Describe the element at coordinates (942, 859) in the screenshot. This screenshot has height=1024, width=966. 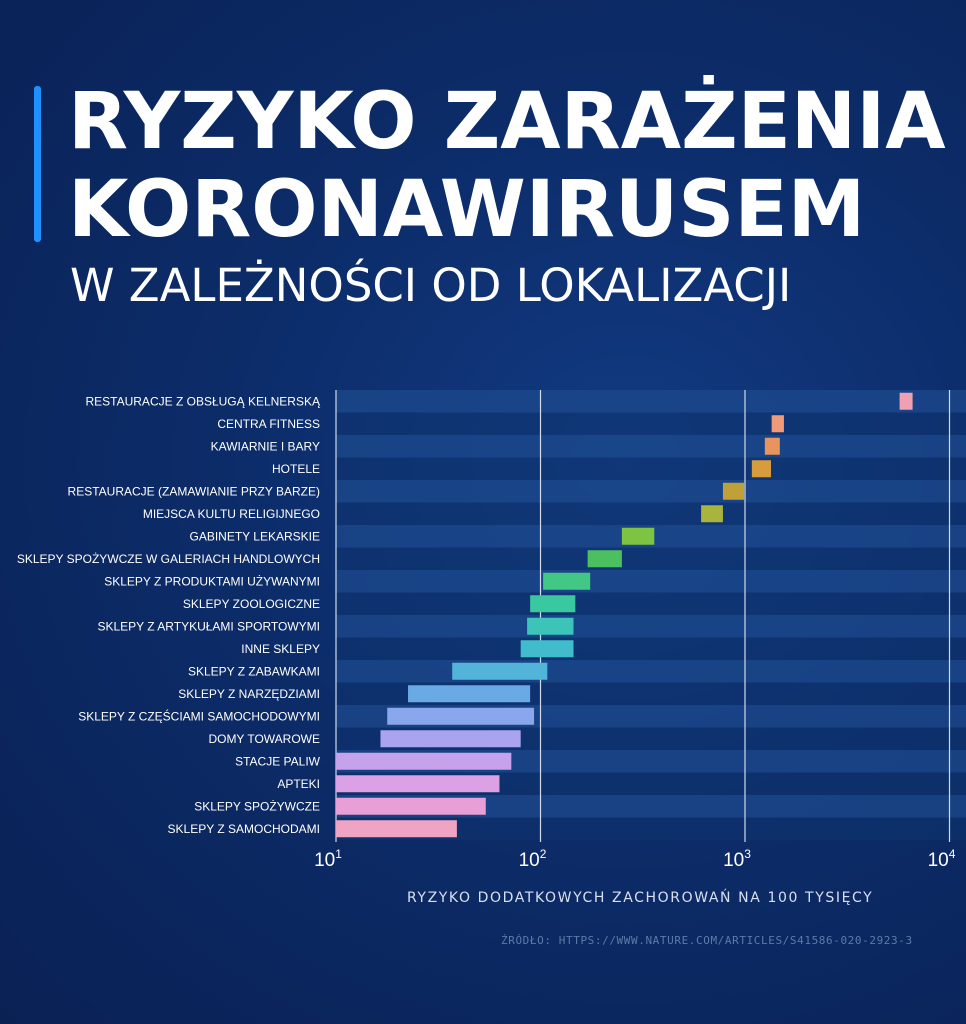
I see `x-tick-label: 10⁴` at that location.